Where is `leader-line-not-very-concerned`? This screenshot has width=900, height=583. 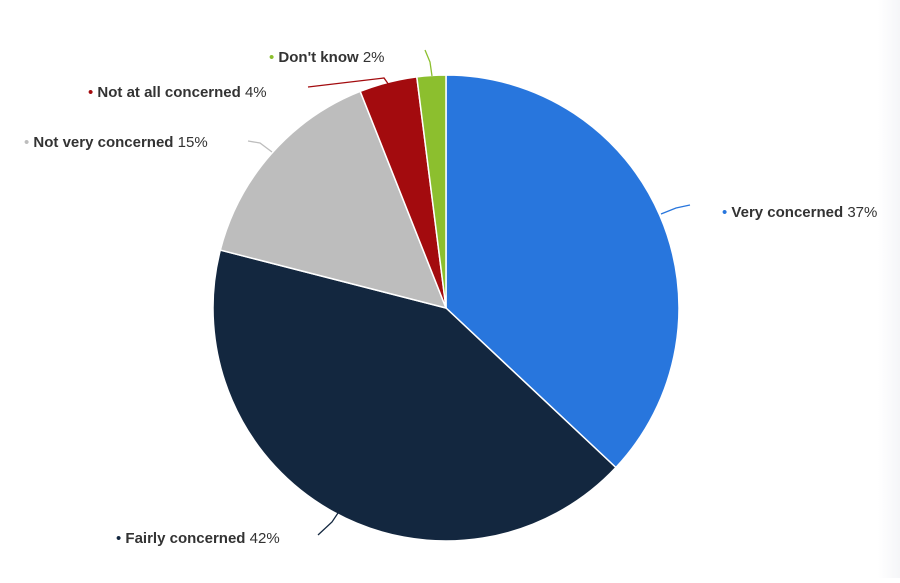
leader-line-not-very-concerned is located at coordinates (260, 146).